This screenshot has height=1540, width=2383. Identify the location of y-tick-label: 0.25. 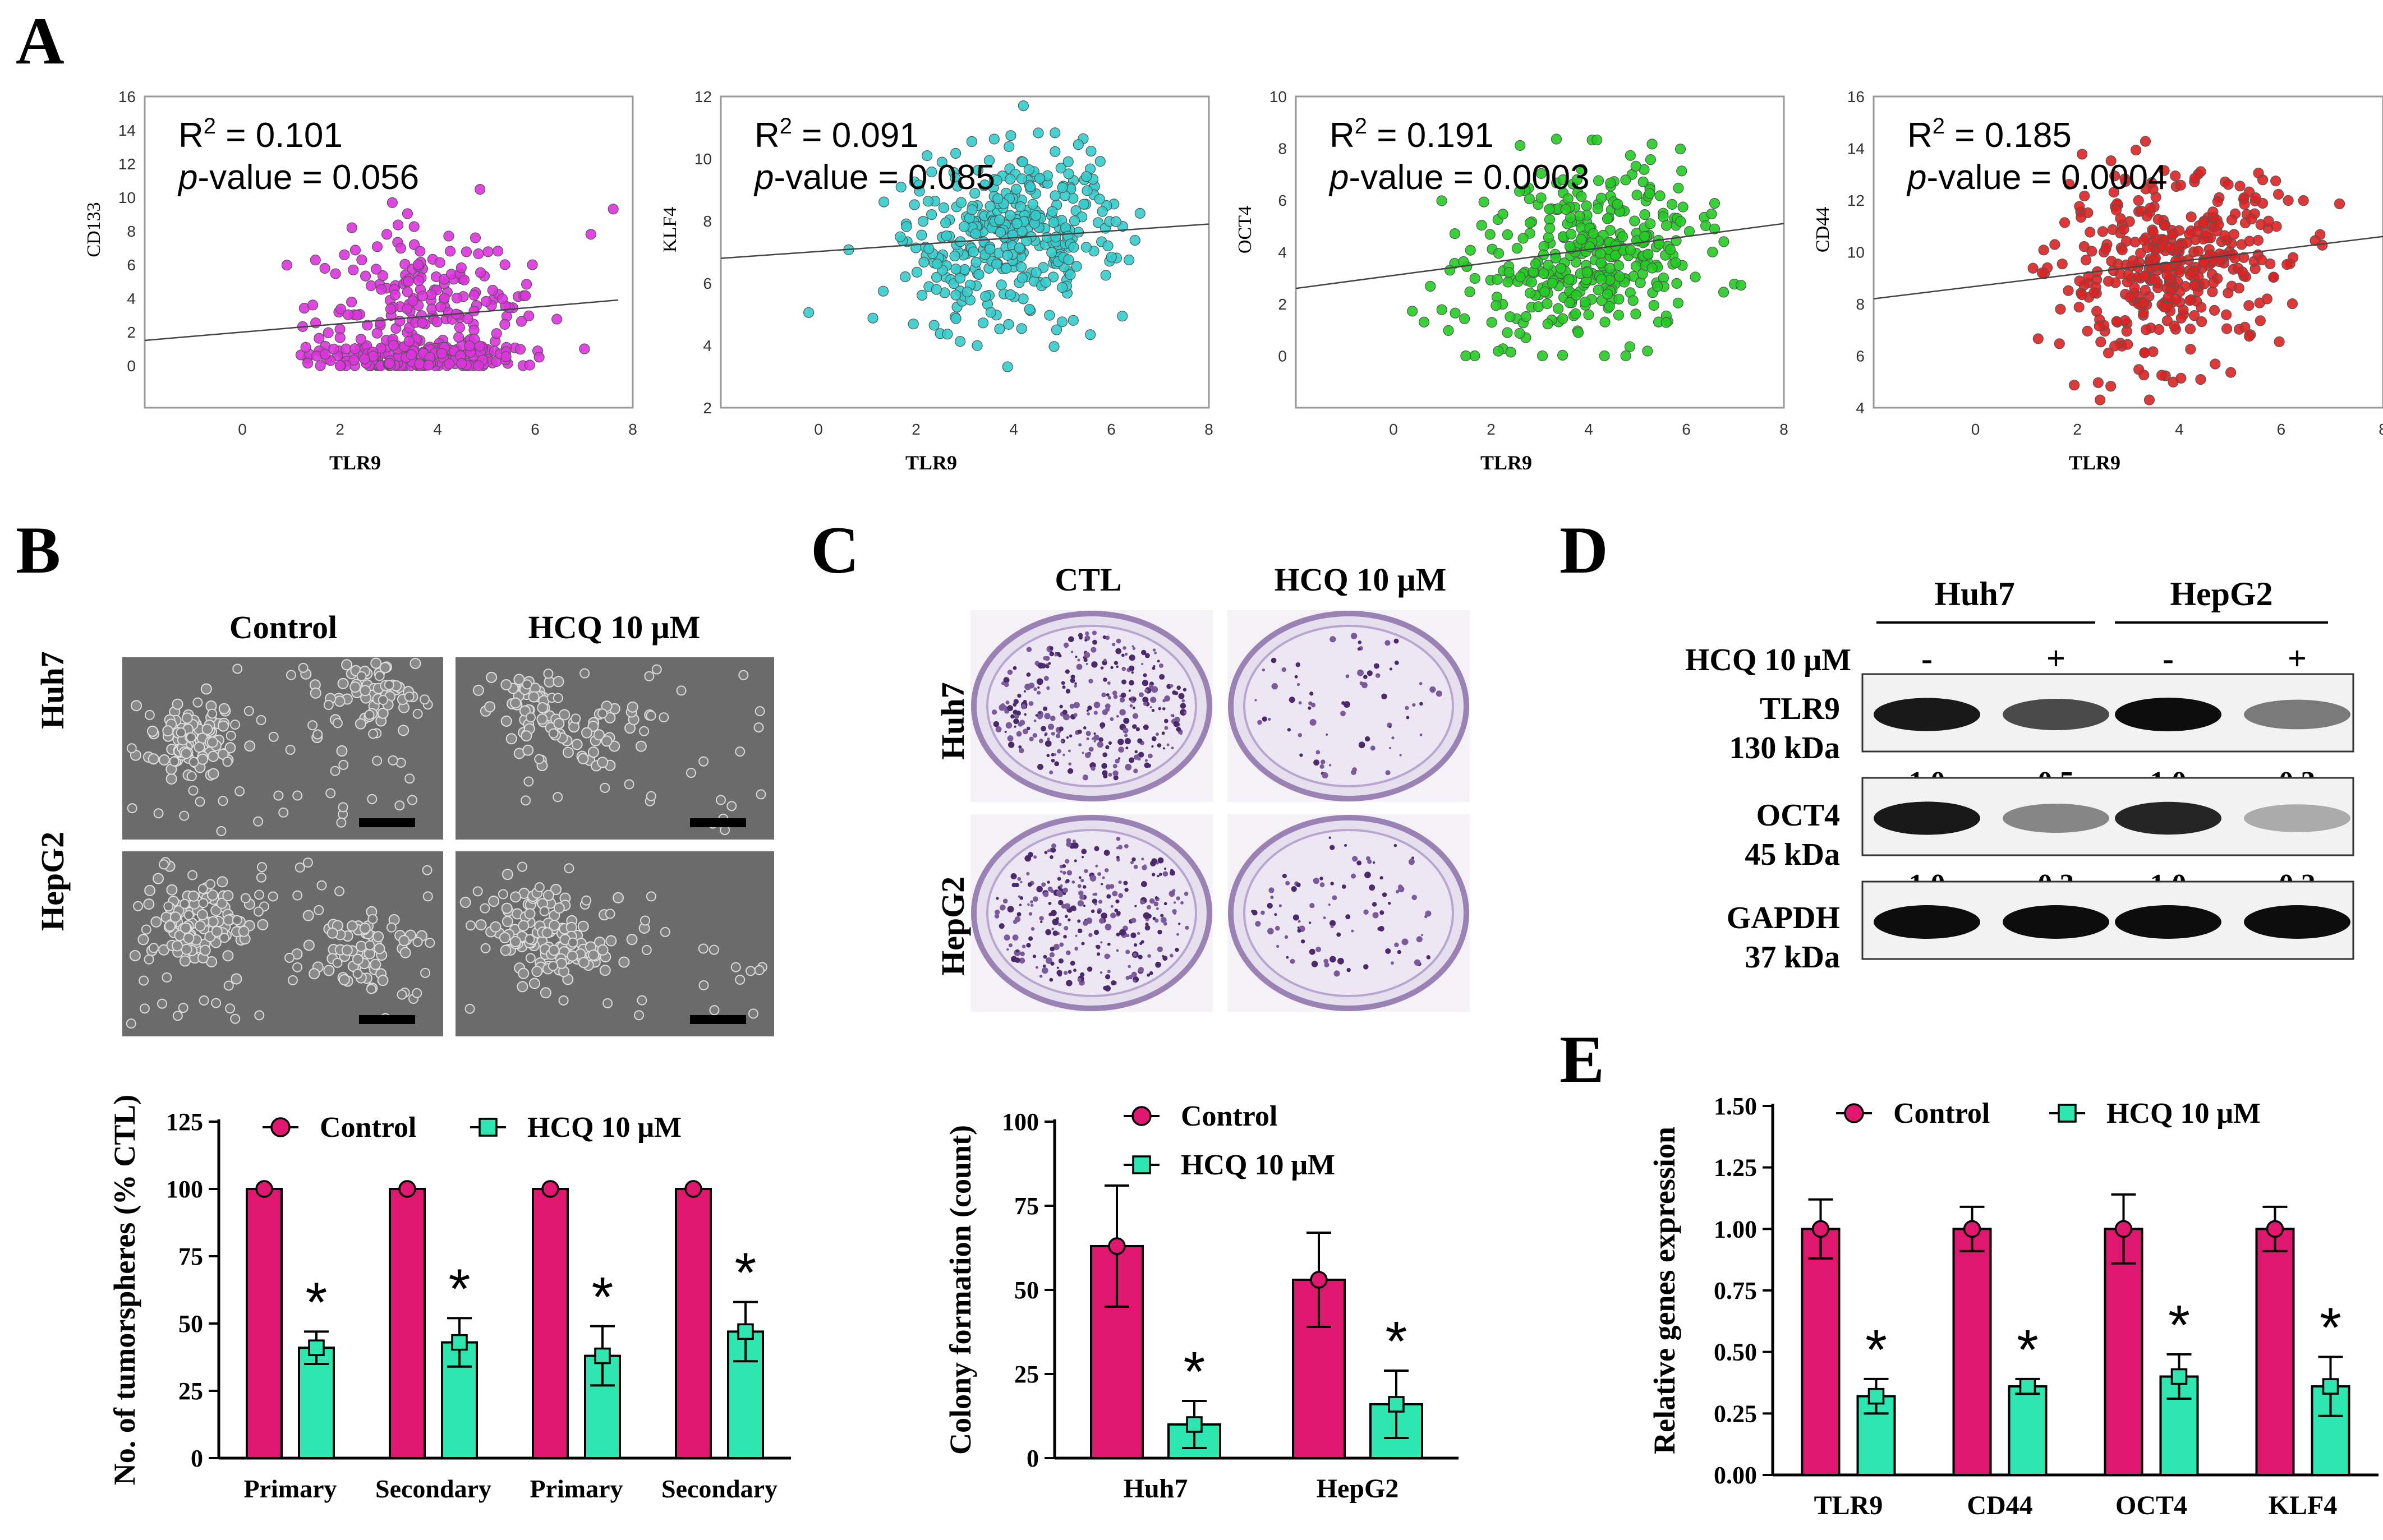
(1735, 1414).